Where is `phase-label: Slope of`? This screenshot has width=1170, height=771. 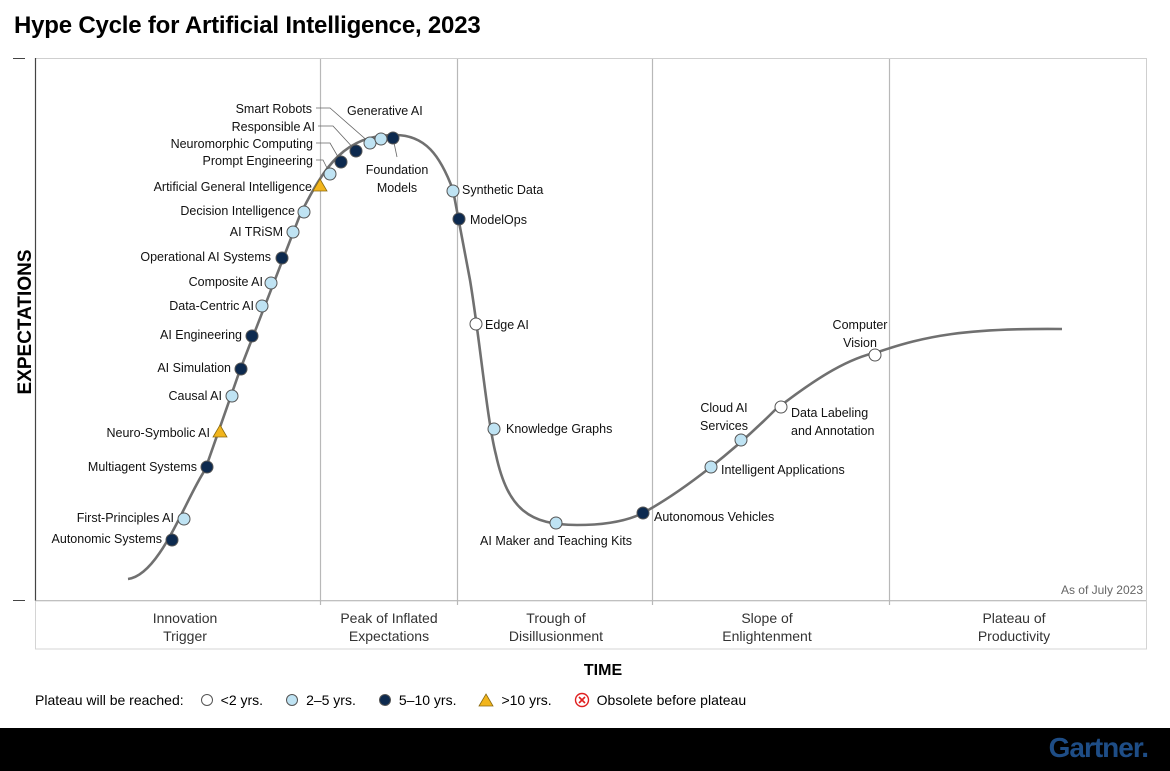
phase-label: Slope of is located at coordinates (766, 618).